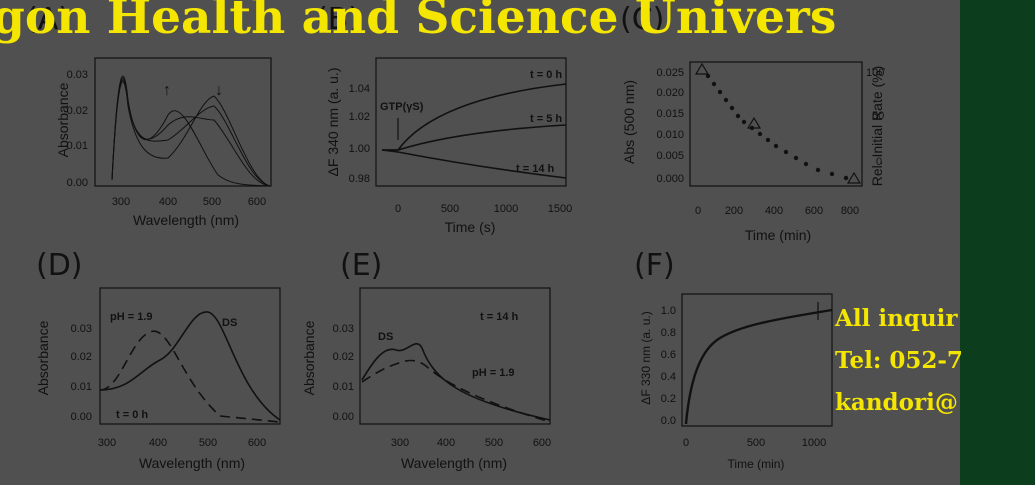 This screenshot has height=485, width=1035. I want to click on y-tick: 1.0, so click(668, 311).